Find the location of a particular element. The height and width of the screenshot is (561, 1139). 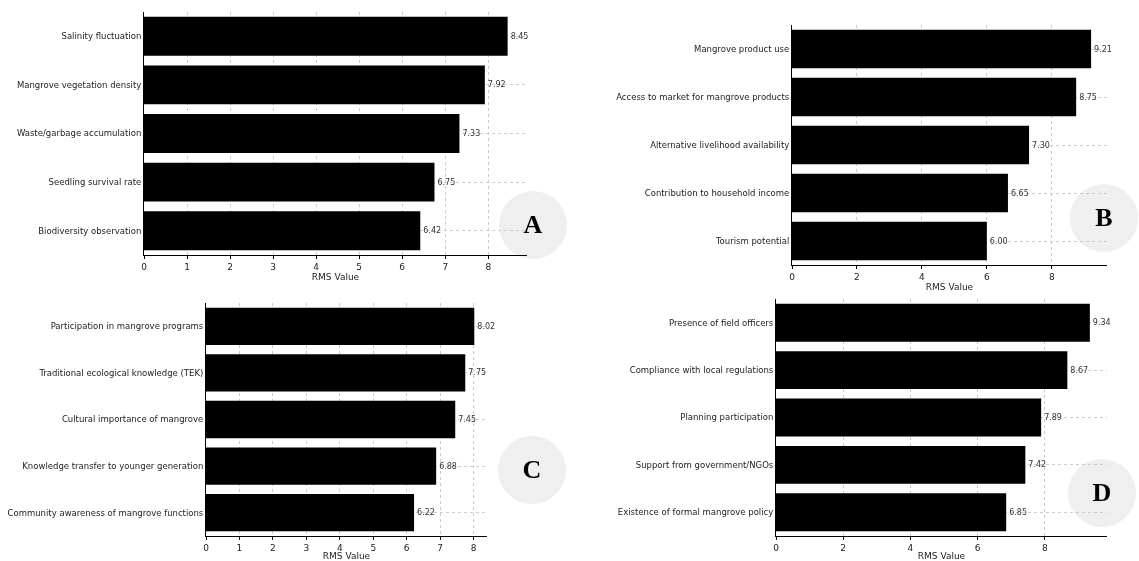

y-tick-label: Compliance with local regulations is located at coordinates (701, 370).